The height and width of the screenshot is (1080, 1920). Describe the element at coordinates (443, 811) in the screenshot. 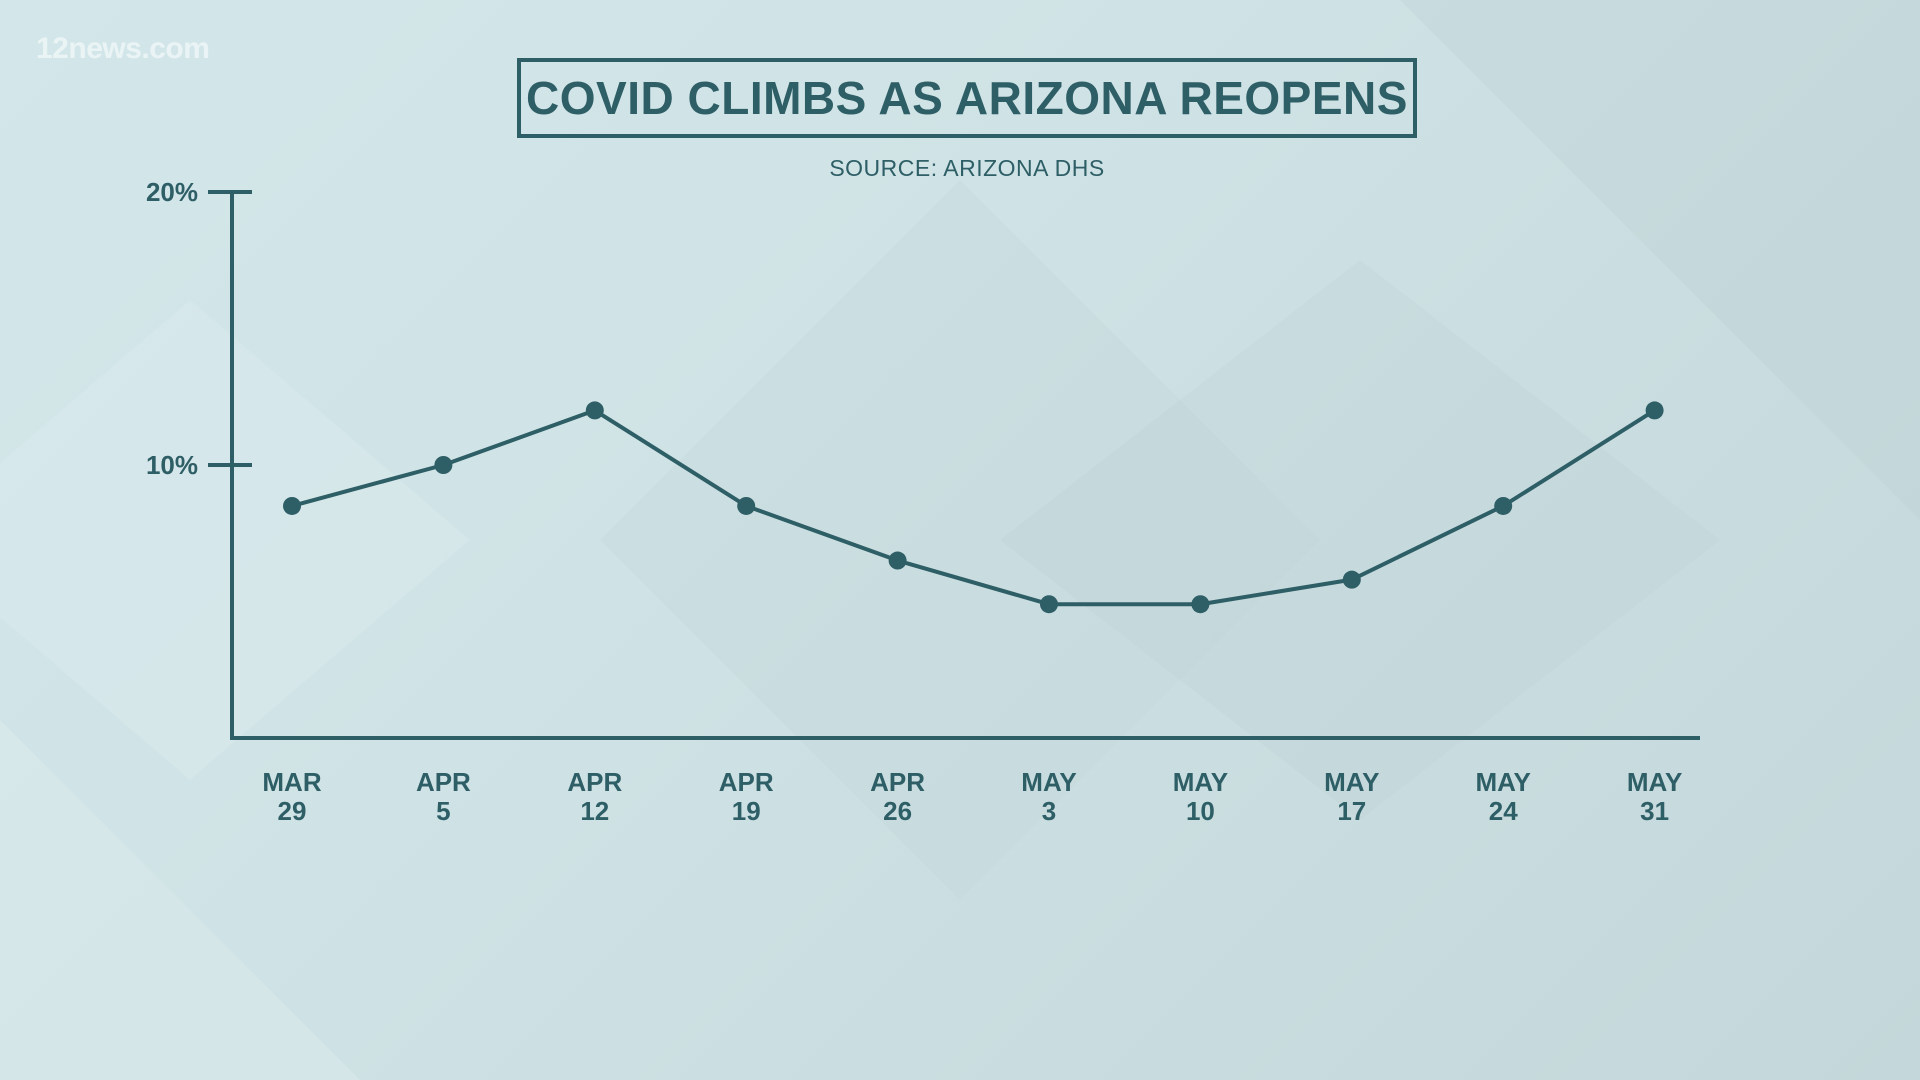

I see `x-tick-label-day: 5` at that location.